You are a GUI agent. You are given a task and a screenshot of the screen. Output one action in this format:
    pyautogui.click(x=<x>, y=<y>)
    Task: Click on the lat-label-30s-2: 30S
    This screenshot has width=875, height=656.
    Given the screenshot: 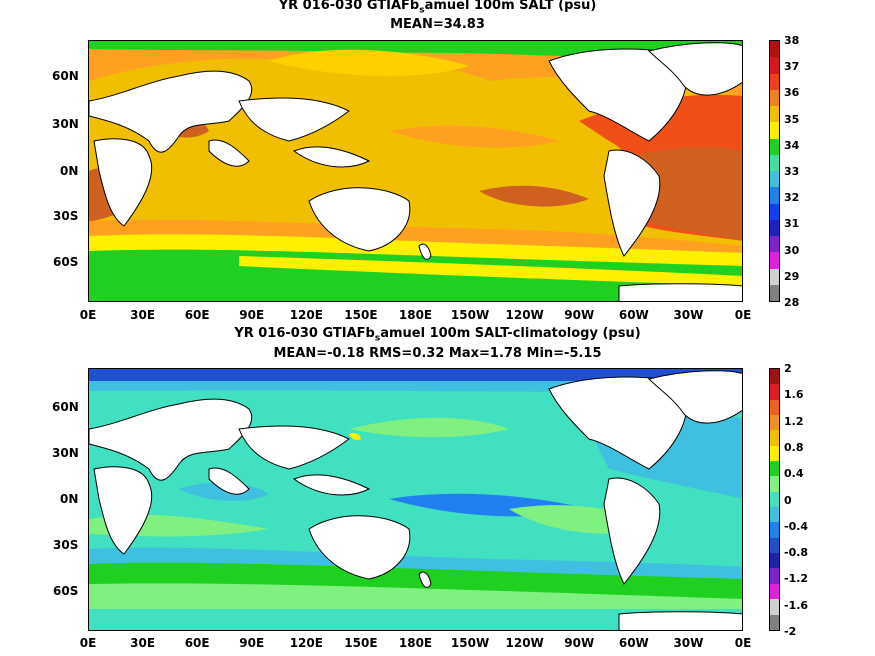 What is the action you would take?
    pyautogui.click(x=66, y=545)
    